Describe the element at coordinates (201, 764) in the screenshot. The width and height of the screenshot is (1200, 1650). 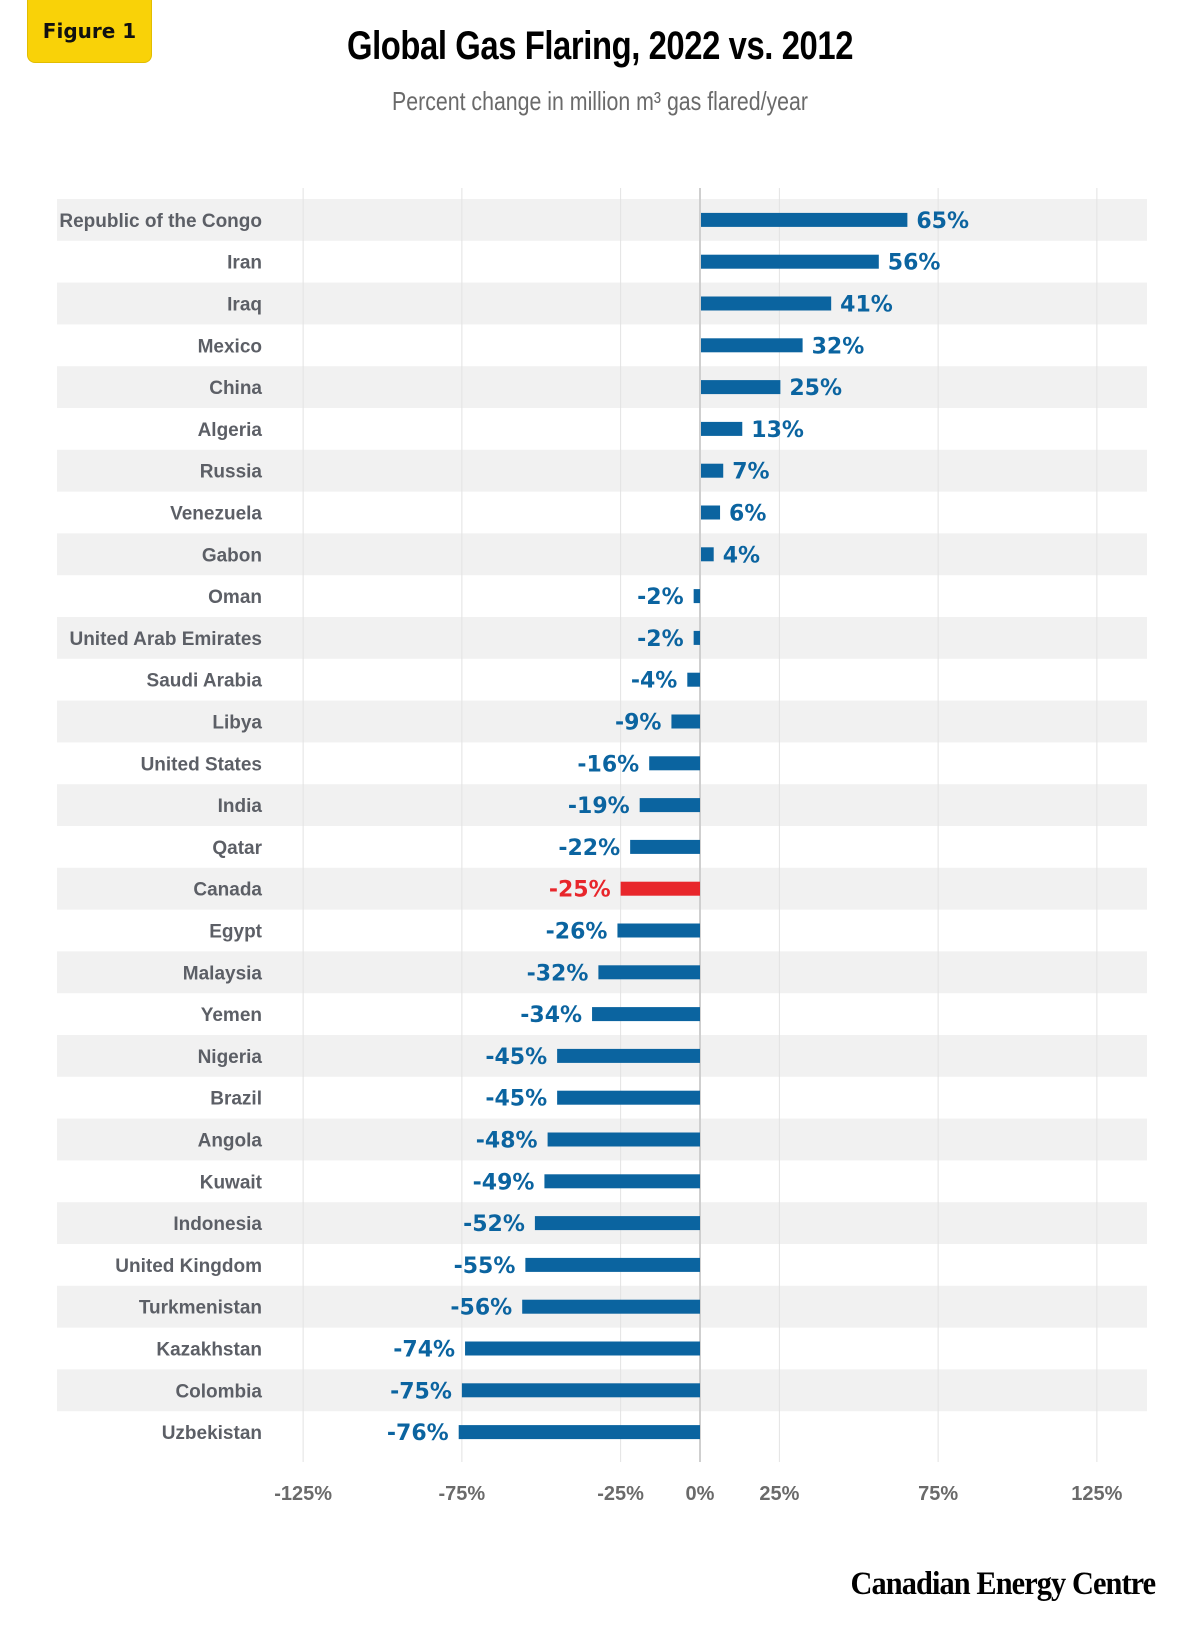
I see `category-label: United States` at that location.